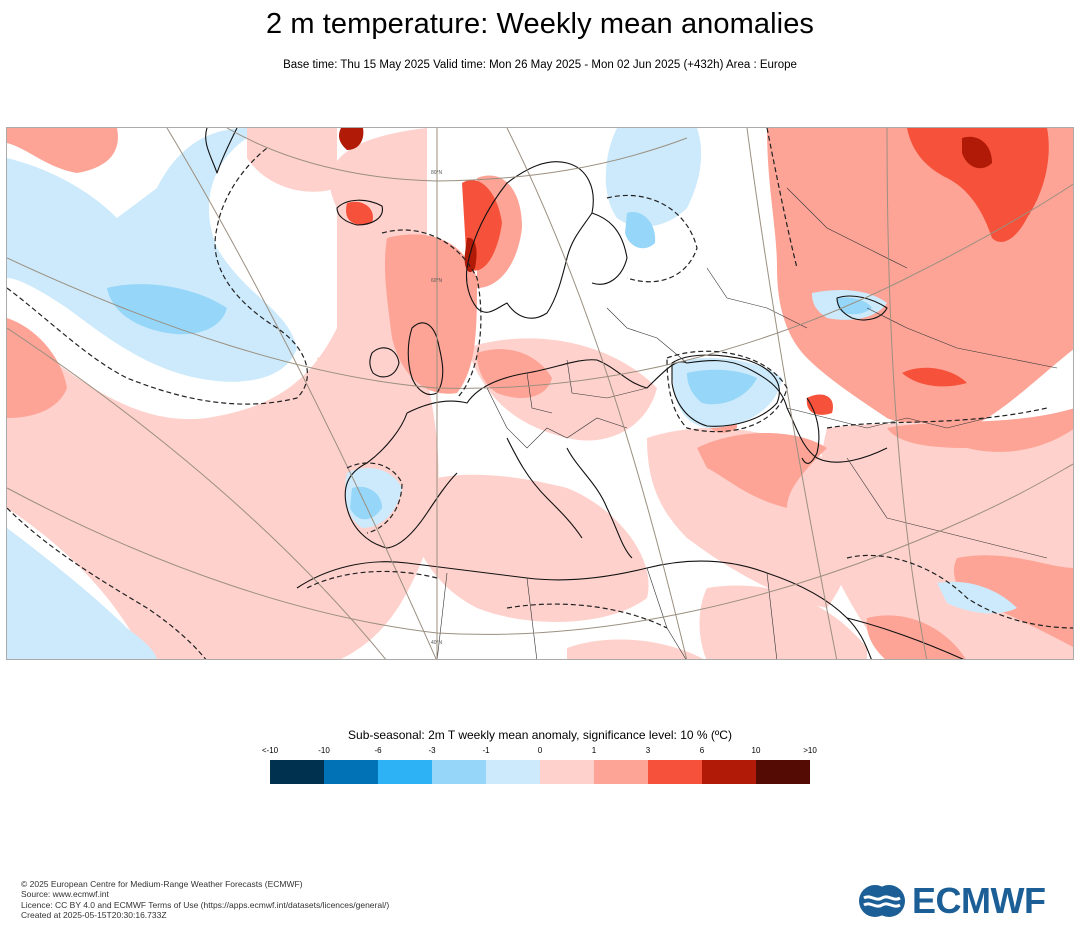 This screenshot has height=932, width=1080. I want to click on coastline-iceland, so click(359, 212).